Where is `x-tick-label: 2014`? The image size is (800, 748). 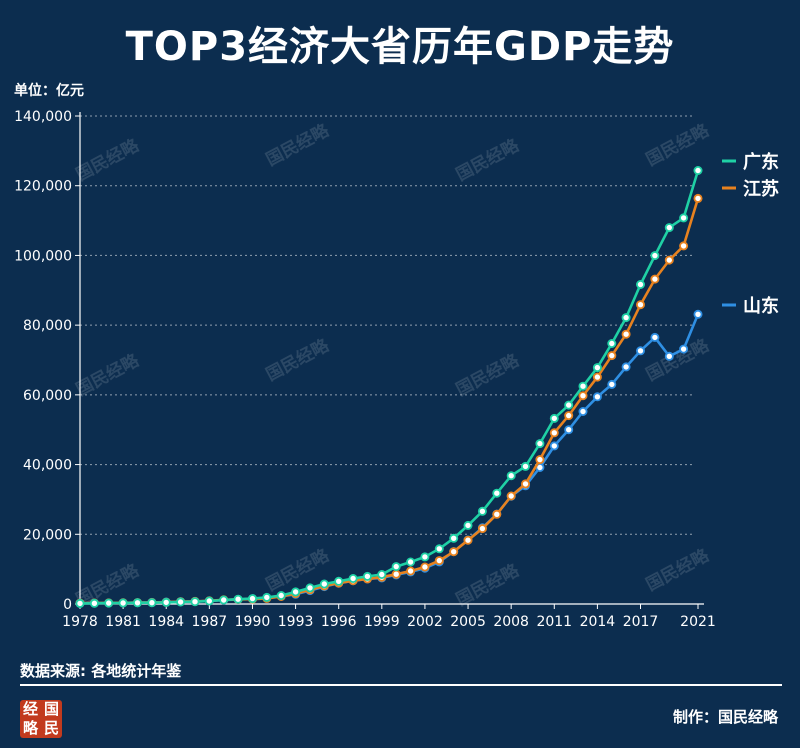
x-tick-label: 2014 is located at coordinates (598, 622).